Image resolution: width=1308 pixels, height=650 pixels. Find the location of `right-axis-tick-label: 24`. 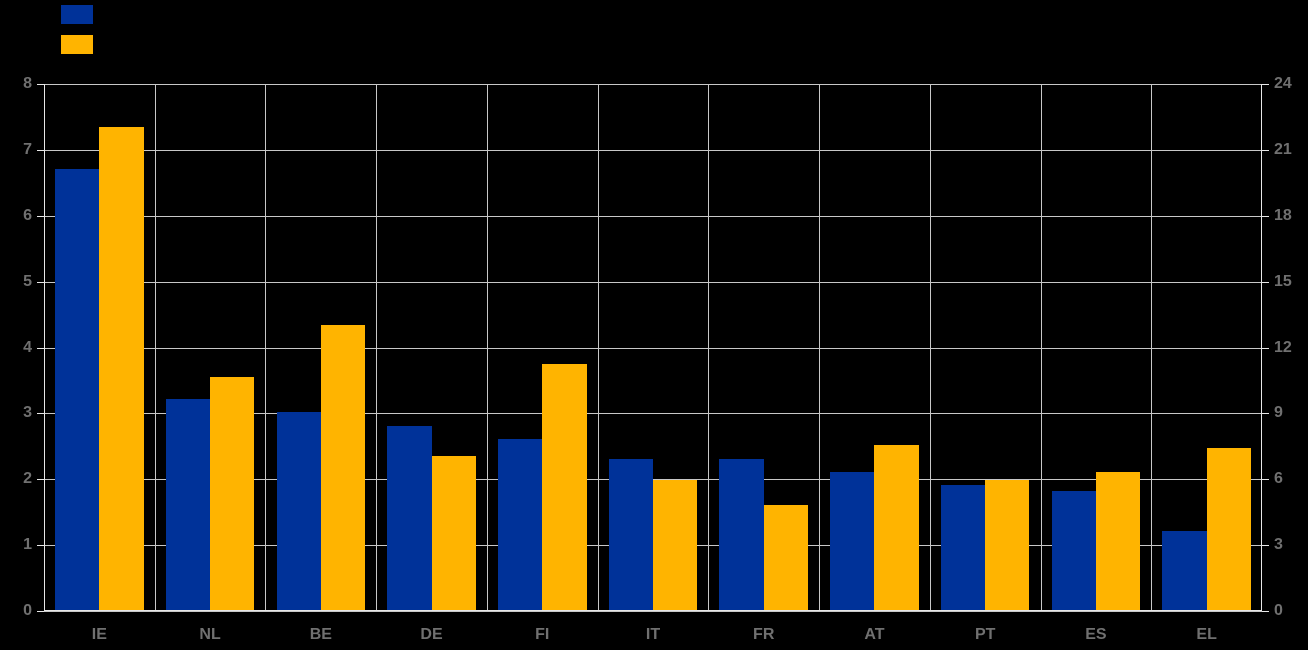

right-axis-tick-label: 24 is located at coordinates (1283, 83).